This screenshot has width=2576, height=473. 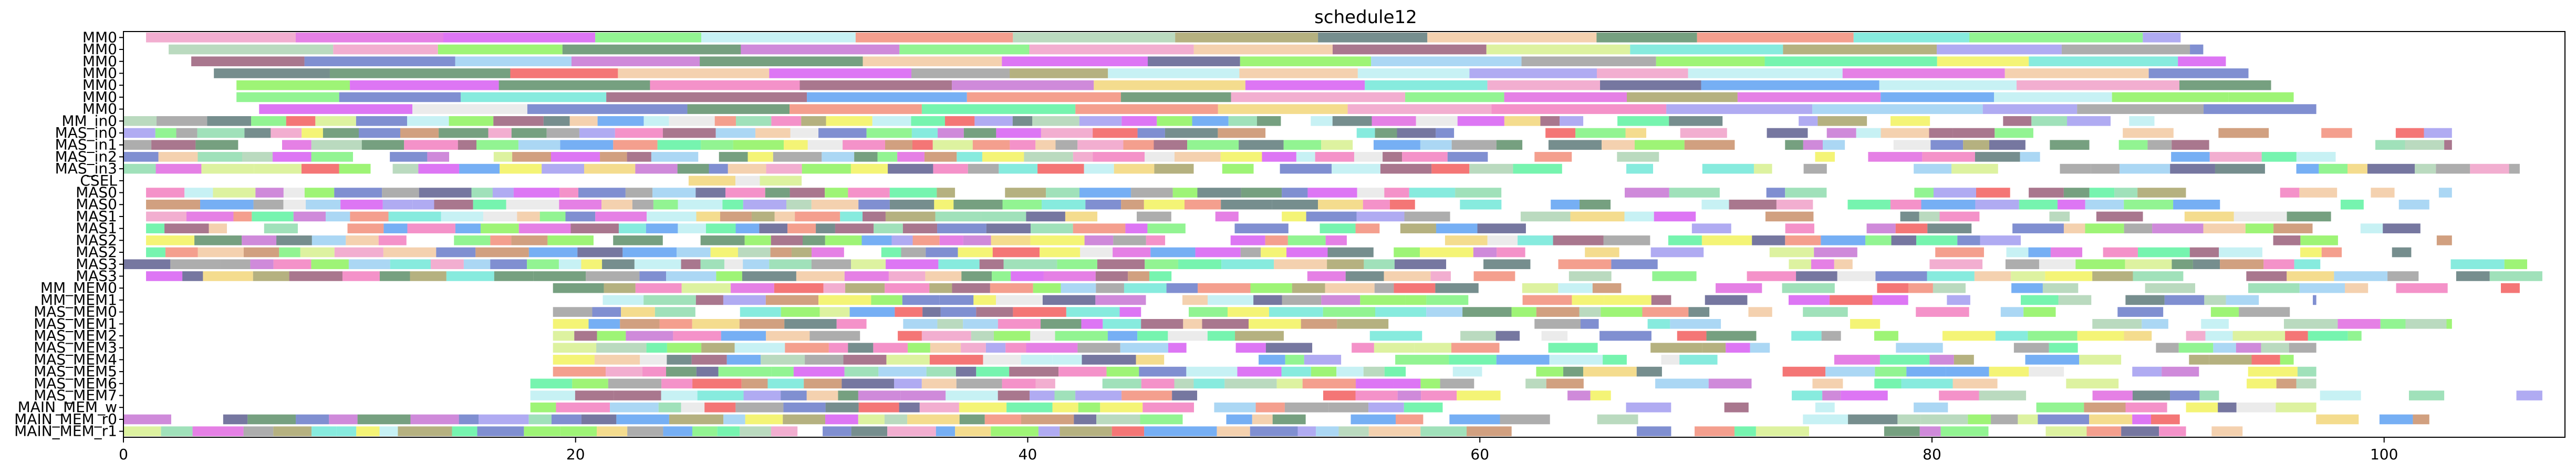 I want to click on chart-title: schedule12, so click(x=1365, y=17).